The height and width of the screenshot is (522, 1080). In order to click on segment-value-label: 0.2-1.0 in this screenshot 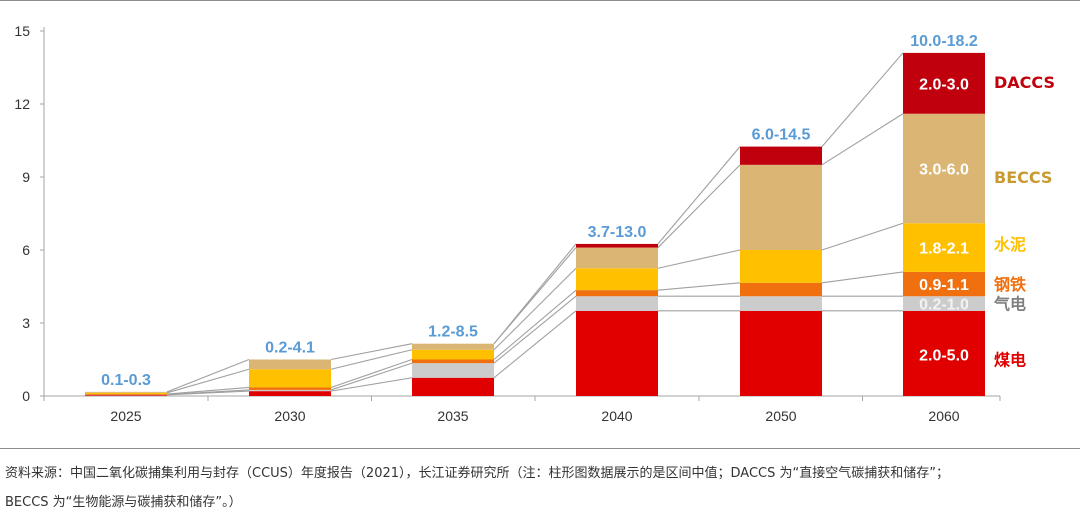, I will do `click(944, 305)`.